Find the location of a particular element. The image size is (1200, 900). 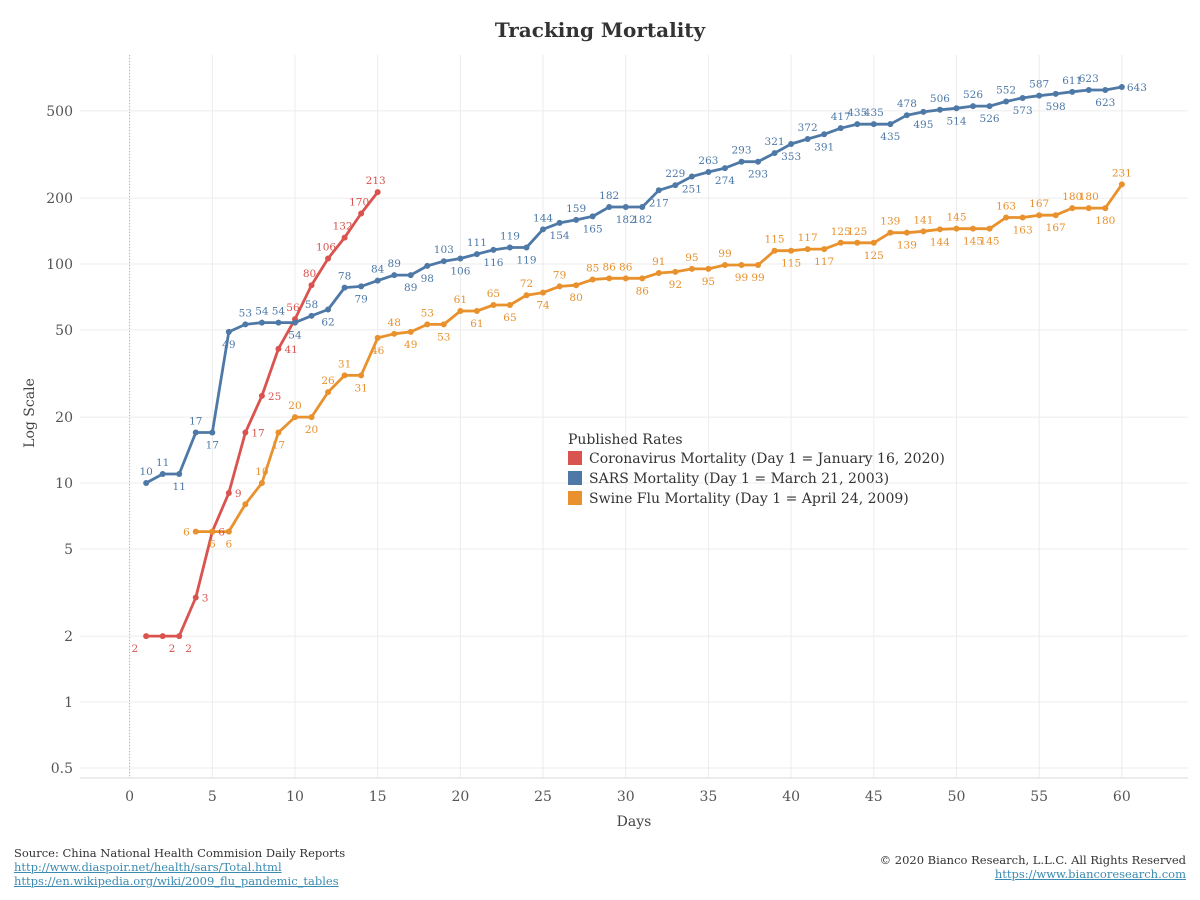

x-tick-label: 30 is located at coordinates (626, 797).